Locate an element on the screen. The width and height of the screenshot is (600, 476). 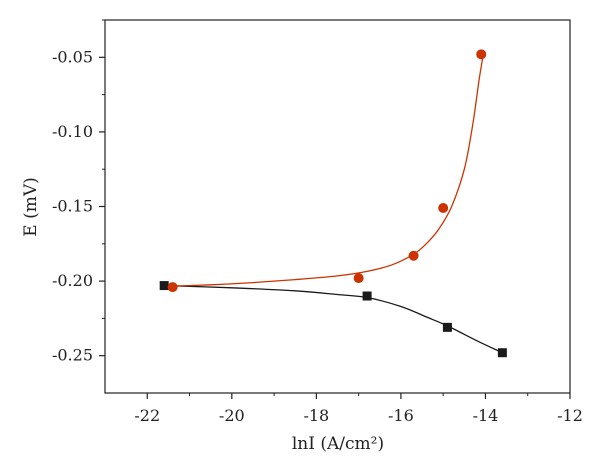
x-tick-label: -14 is located at coordinates (486, 415).